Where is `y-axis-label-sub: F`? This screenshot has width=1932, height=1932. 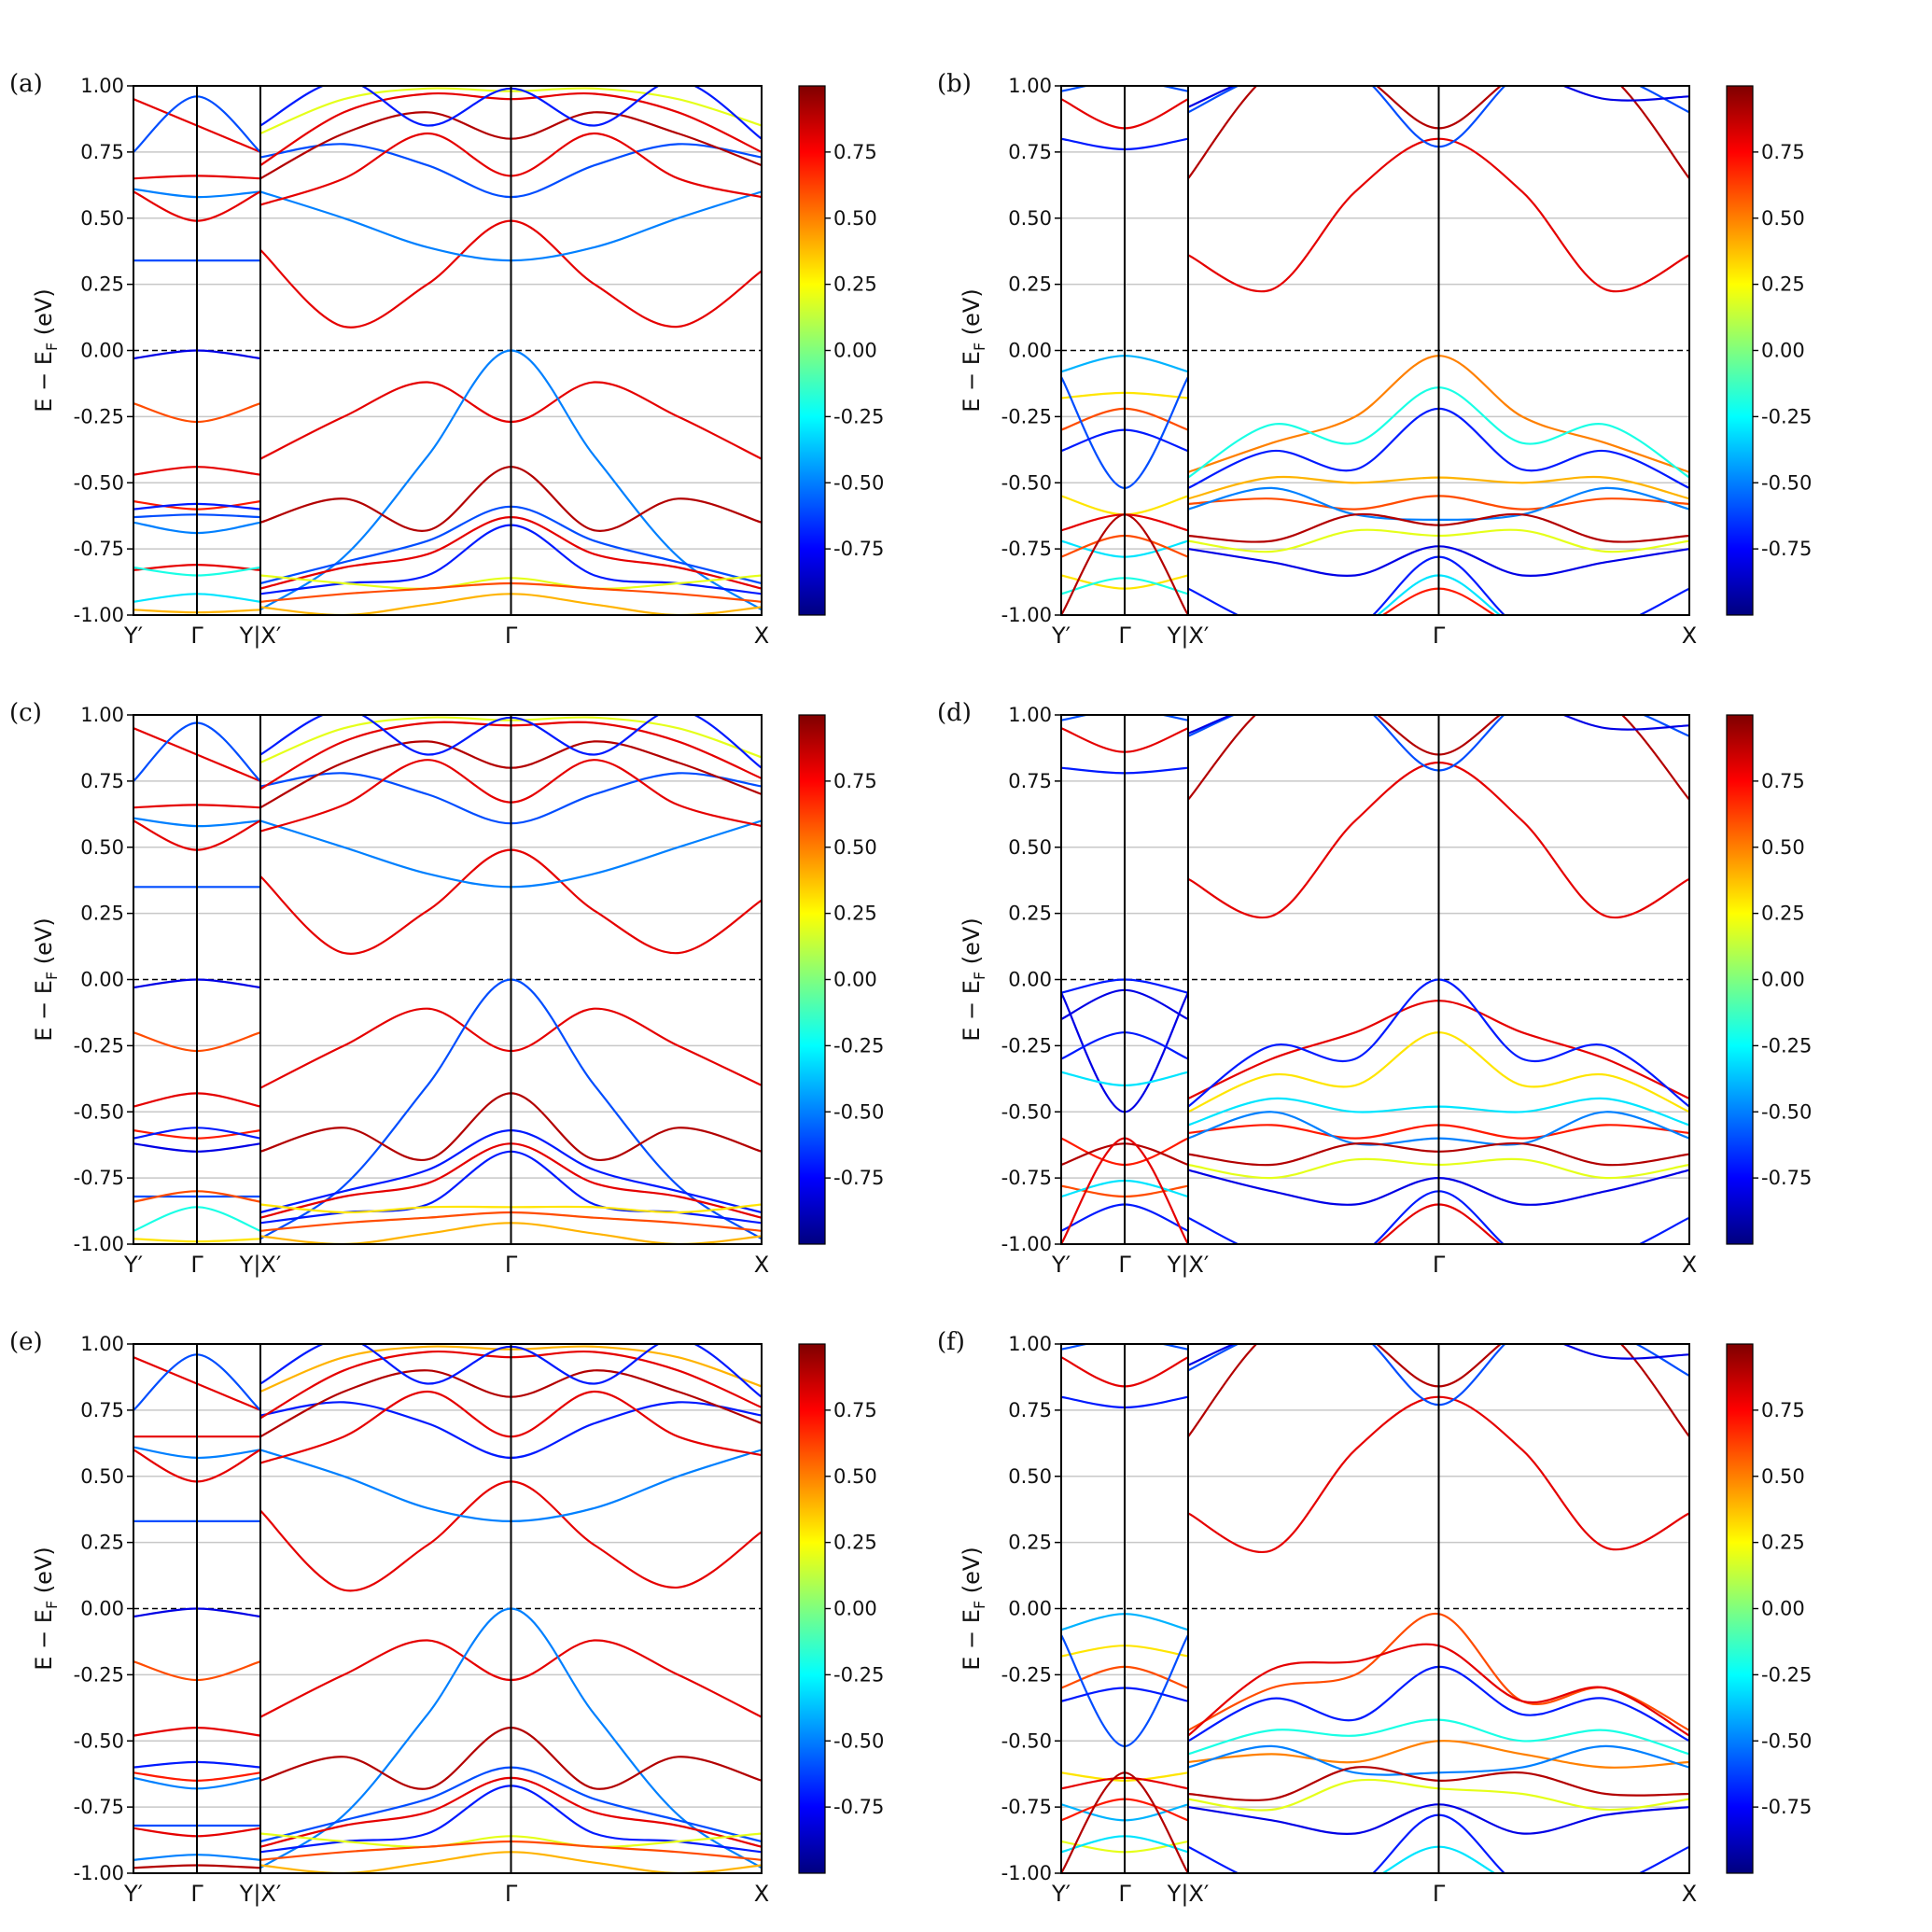 y-axis-label-sub: F is located at coordinates (980, 1605).